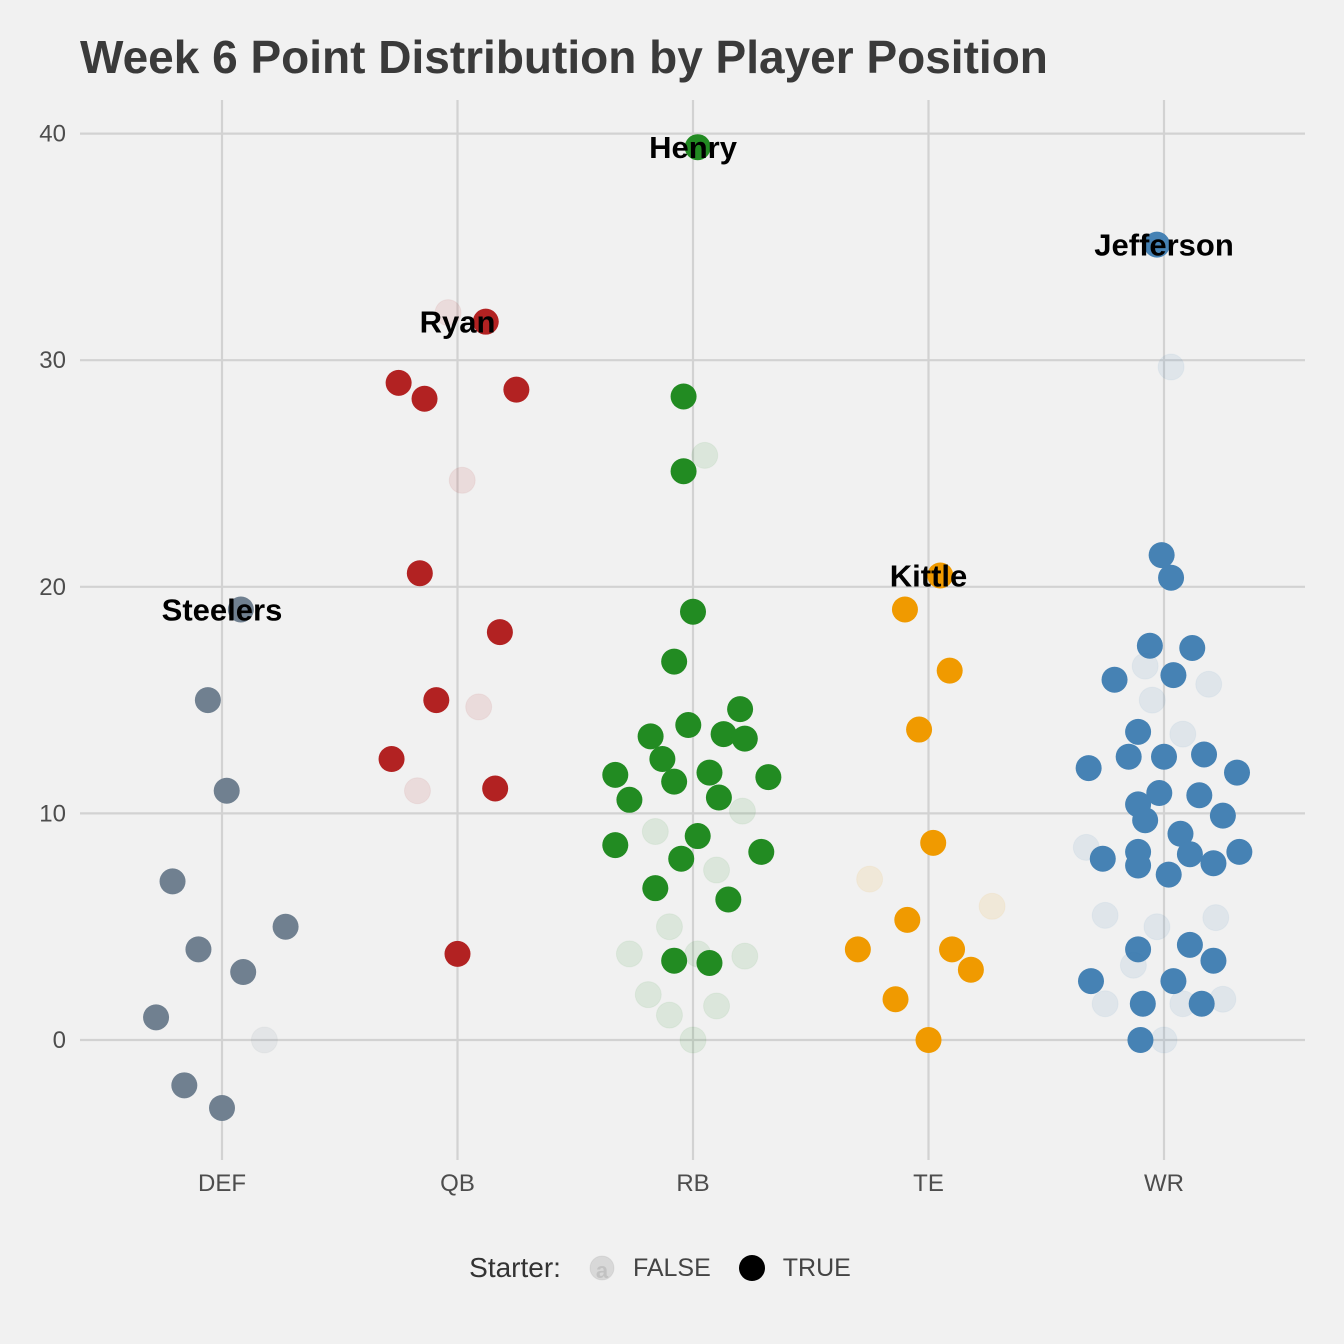  What do you see at coordinates (1164, 1183) in the screenshot?
I see `x-tick-label-wr: WR` at bounding box center [1164, 1183].